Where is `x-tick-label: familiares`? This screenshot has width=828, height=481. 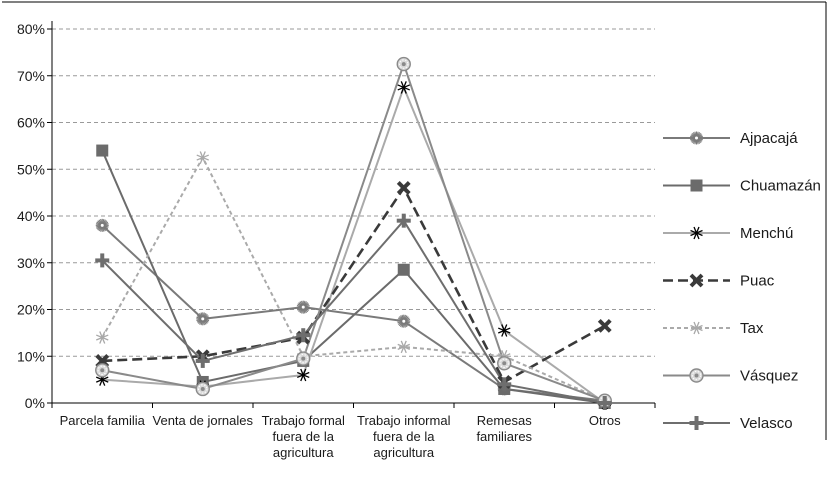 x-tick-label: familiares is located at coordinates (504, 436).